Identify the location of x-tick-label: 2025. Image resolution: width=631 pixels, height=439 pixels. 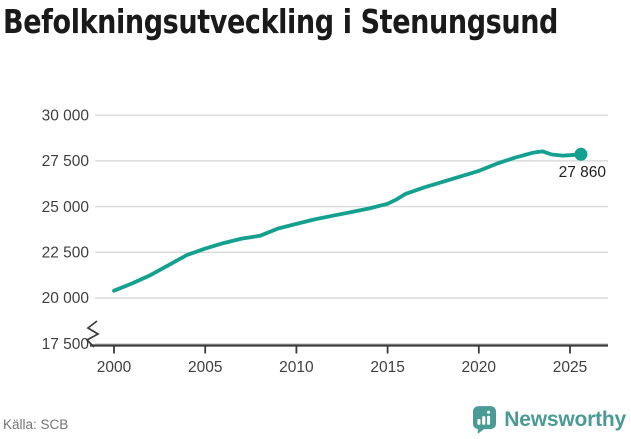
(570, 367).